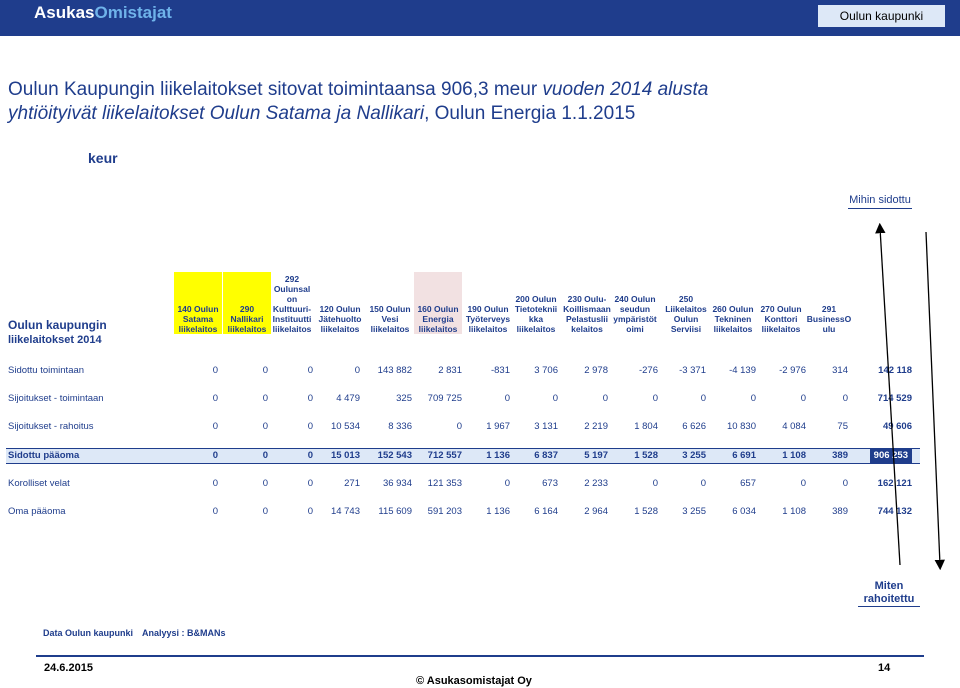 The height and width of the screenshot is (688, 960). What do you see at coordinates (880, 201) in the screenshot?
I see `mihin-sidottu-label: Mihin sidottu` at bounding box center [880, 201].